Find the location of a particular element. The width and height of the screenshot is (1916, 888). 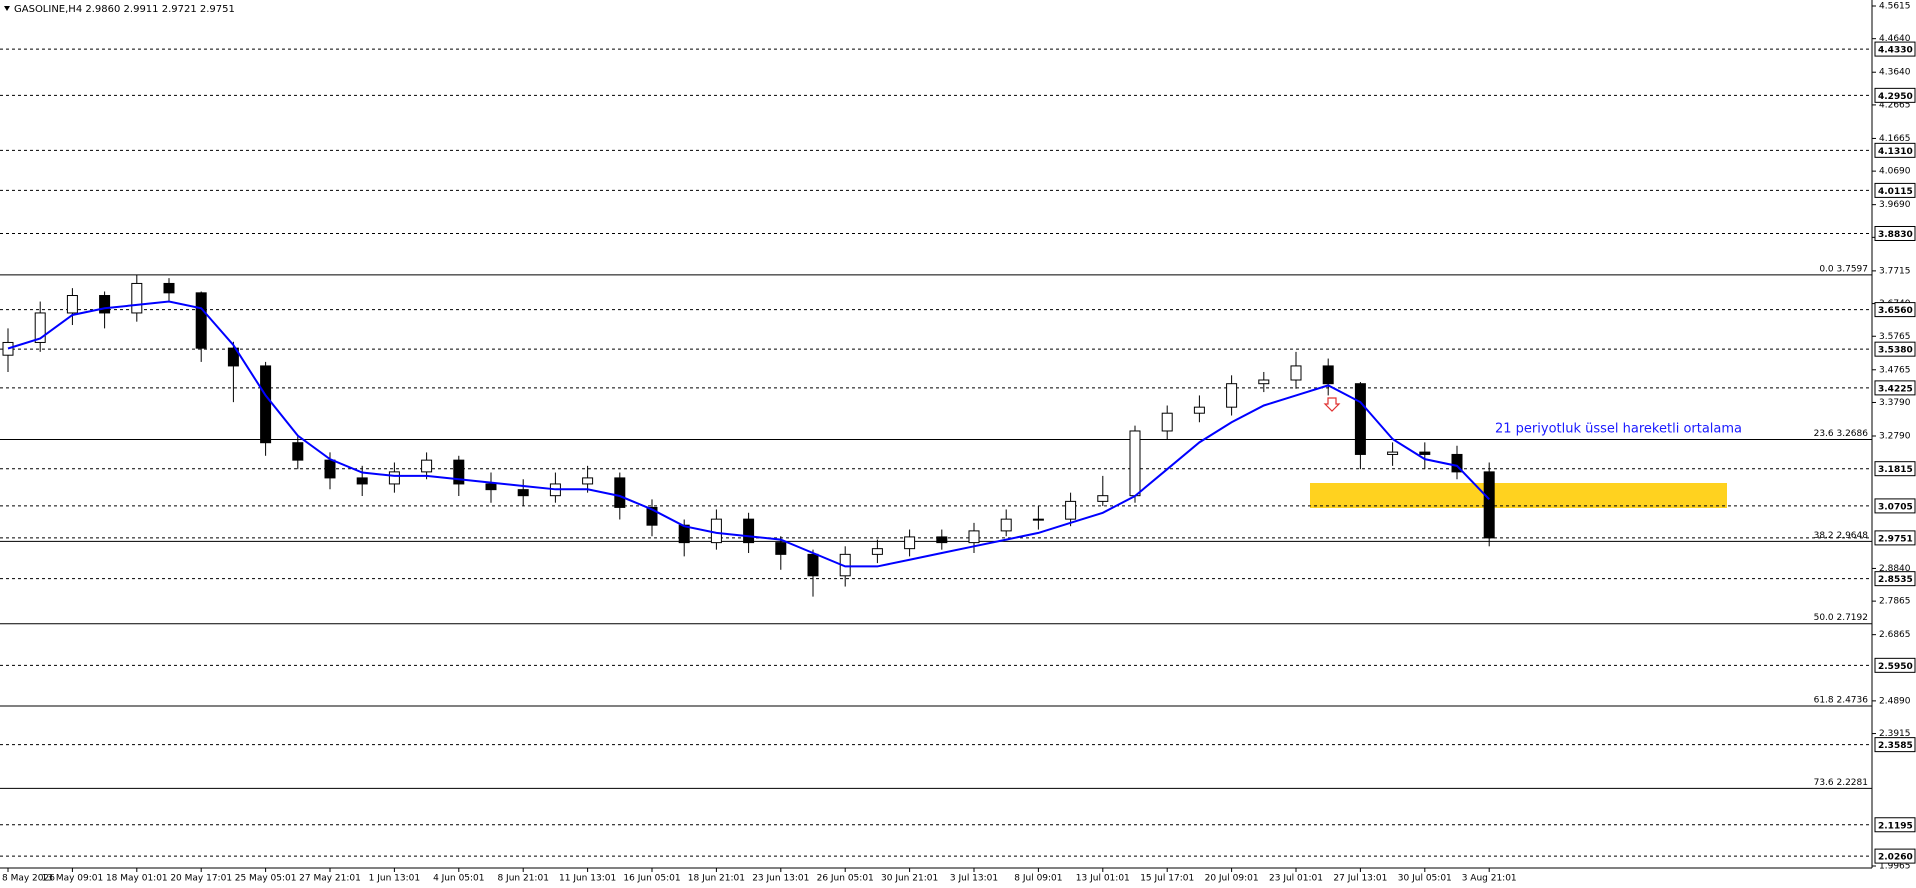

level-label: 4.1310 is located at coordinates (1895, 152).